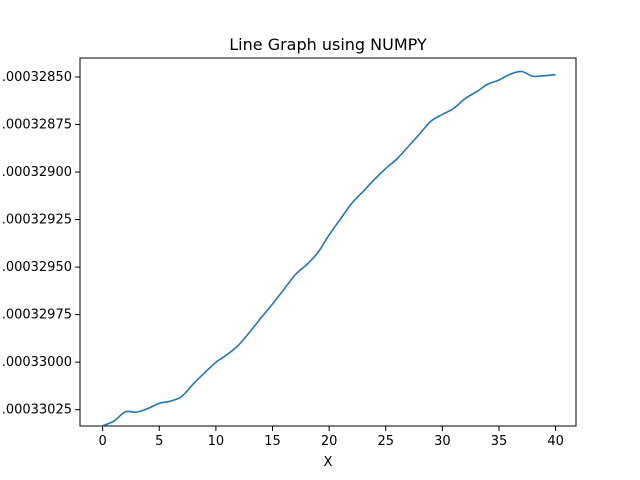  Describe the element at coordinates (37, 267) in the screenshot. I see `y-tick-label: .00032950` at that location.